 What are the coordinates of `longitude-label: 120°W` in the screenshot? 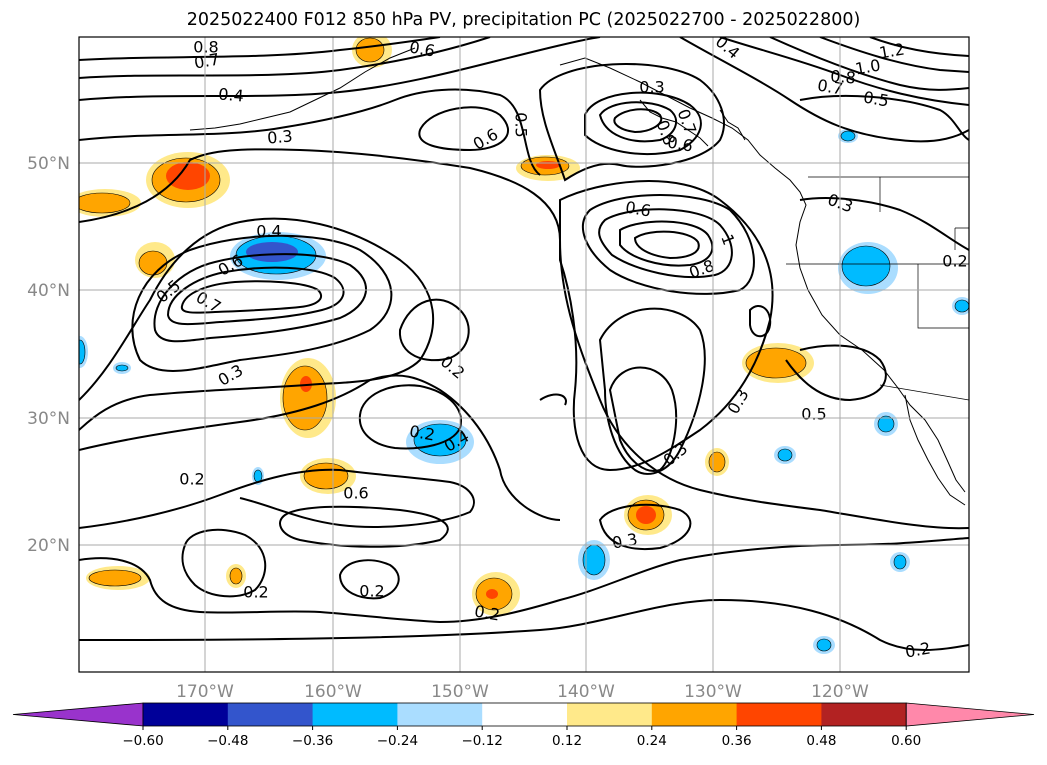 It's located at (840, 692).